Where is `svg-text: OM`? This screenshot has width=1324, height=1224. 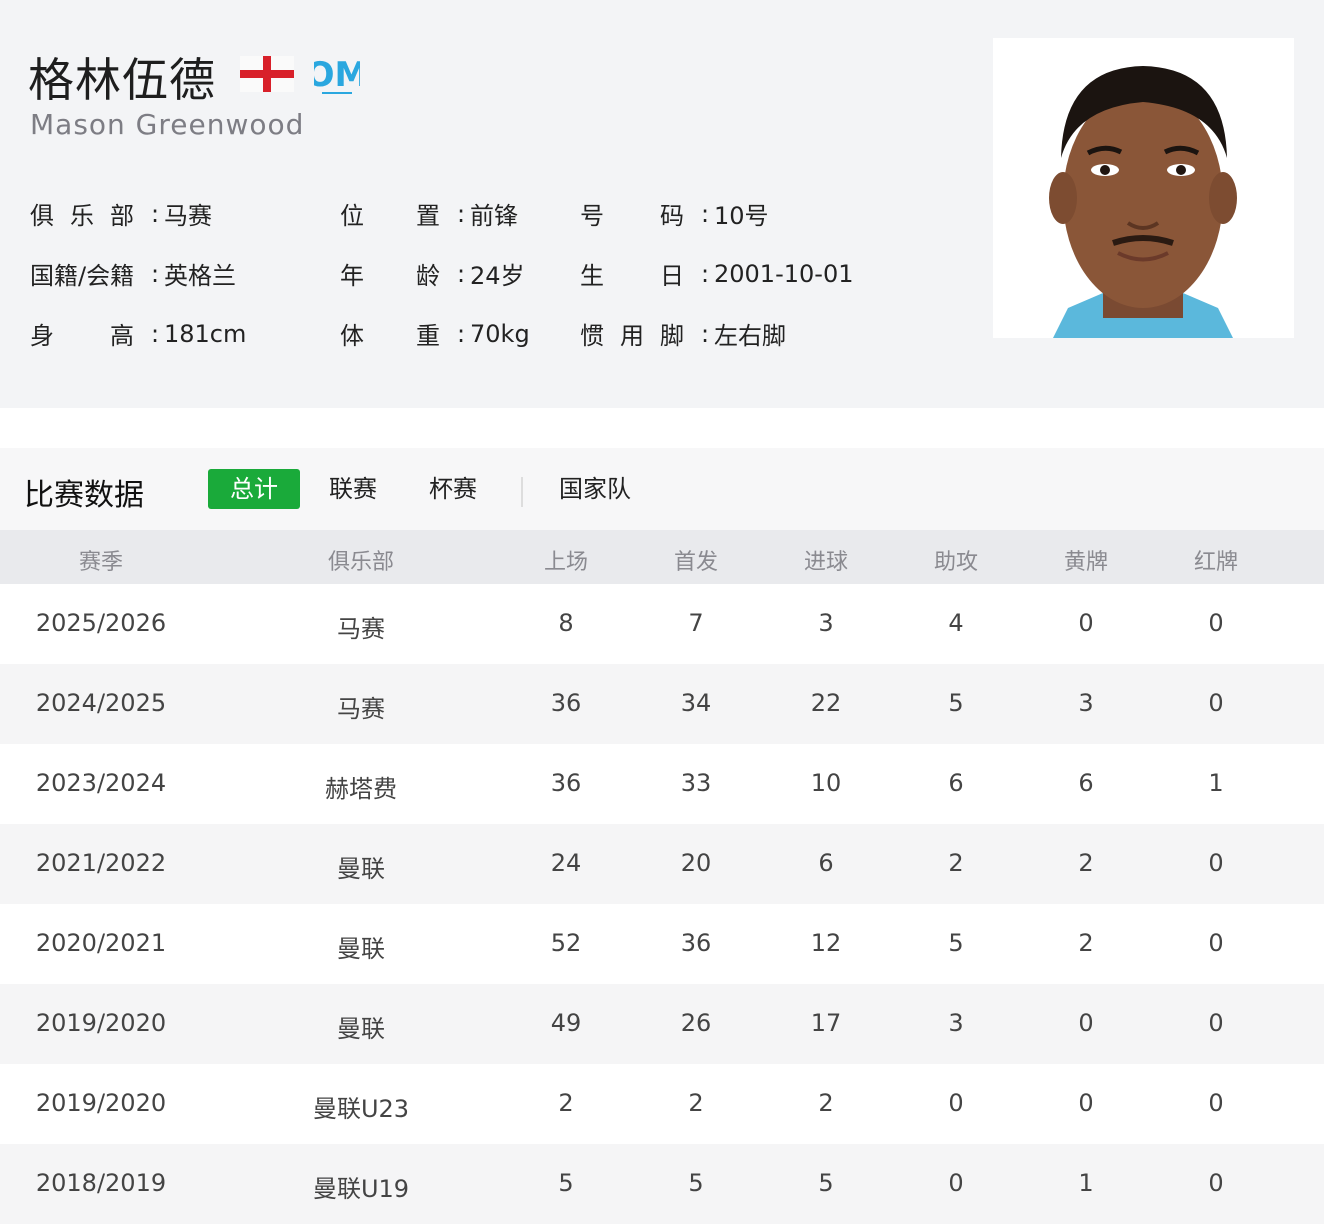 svg-text: OM is located at coordinates (337, 75).